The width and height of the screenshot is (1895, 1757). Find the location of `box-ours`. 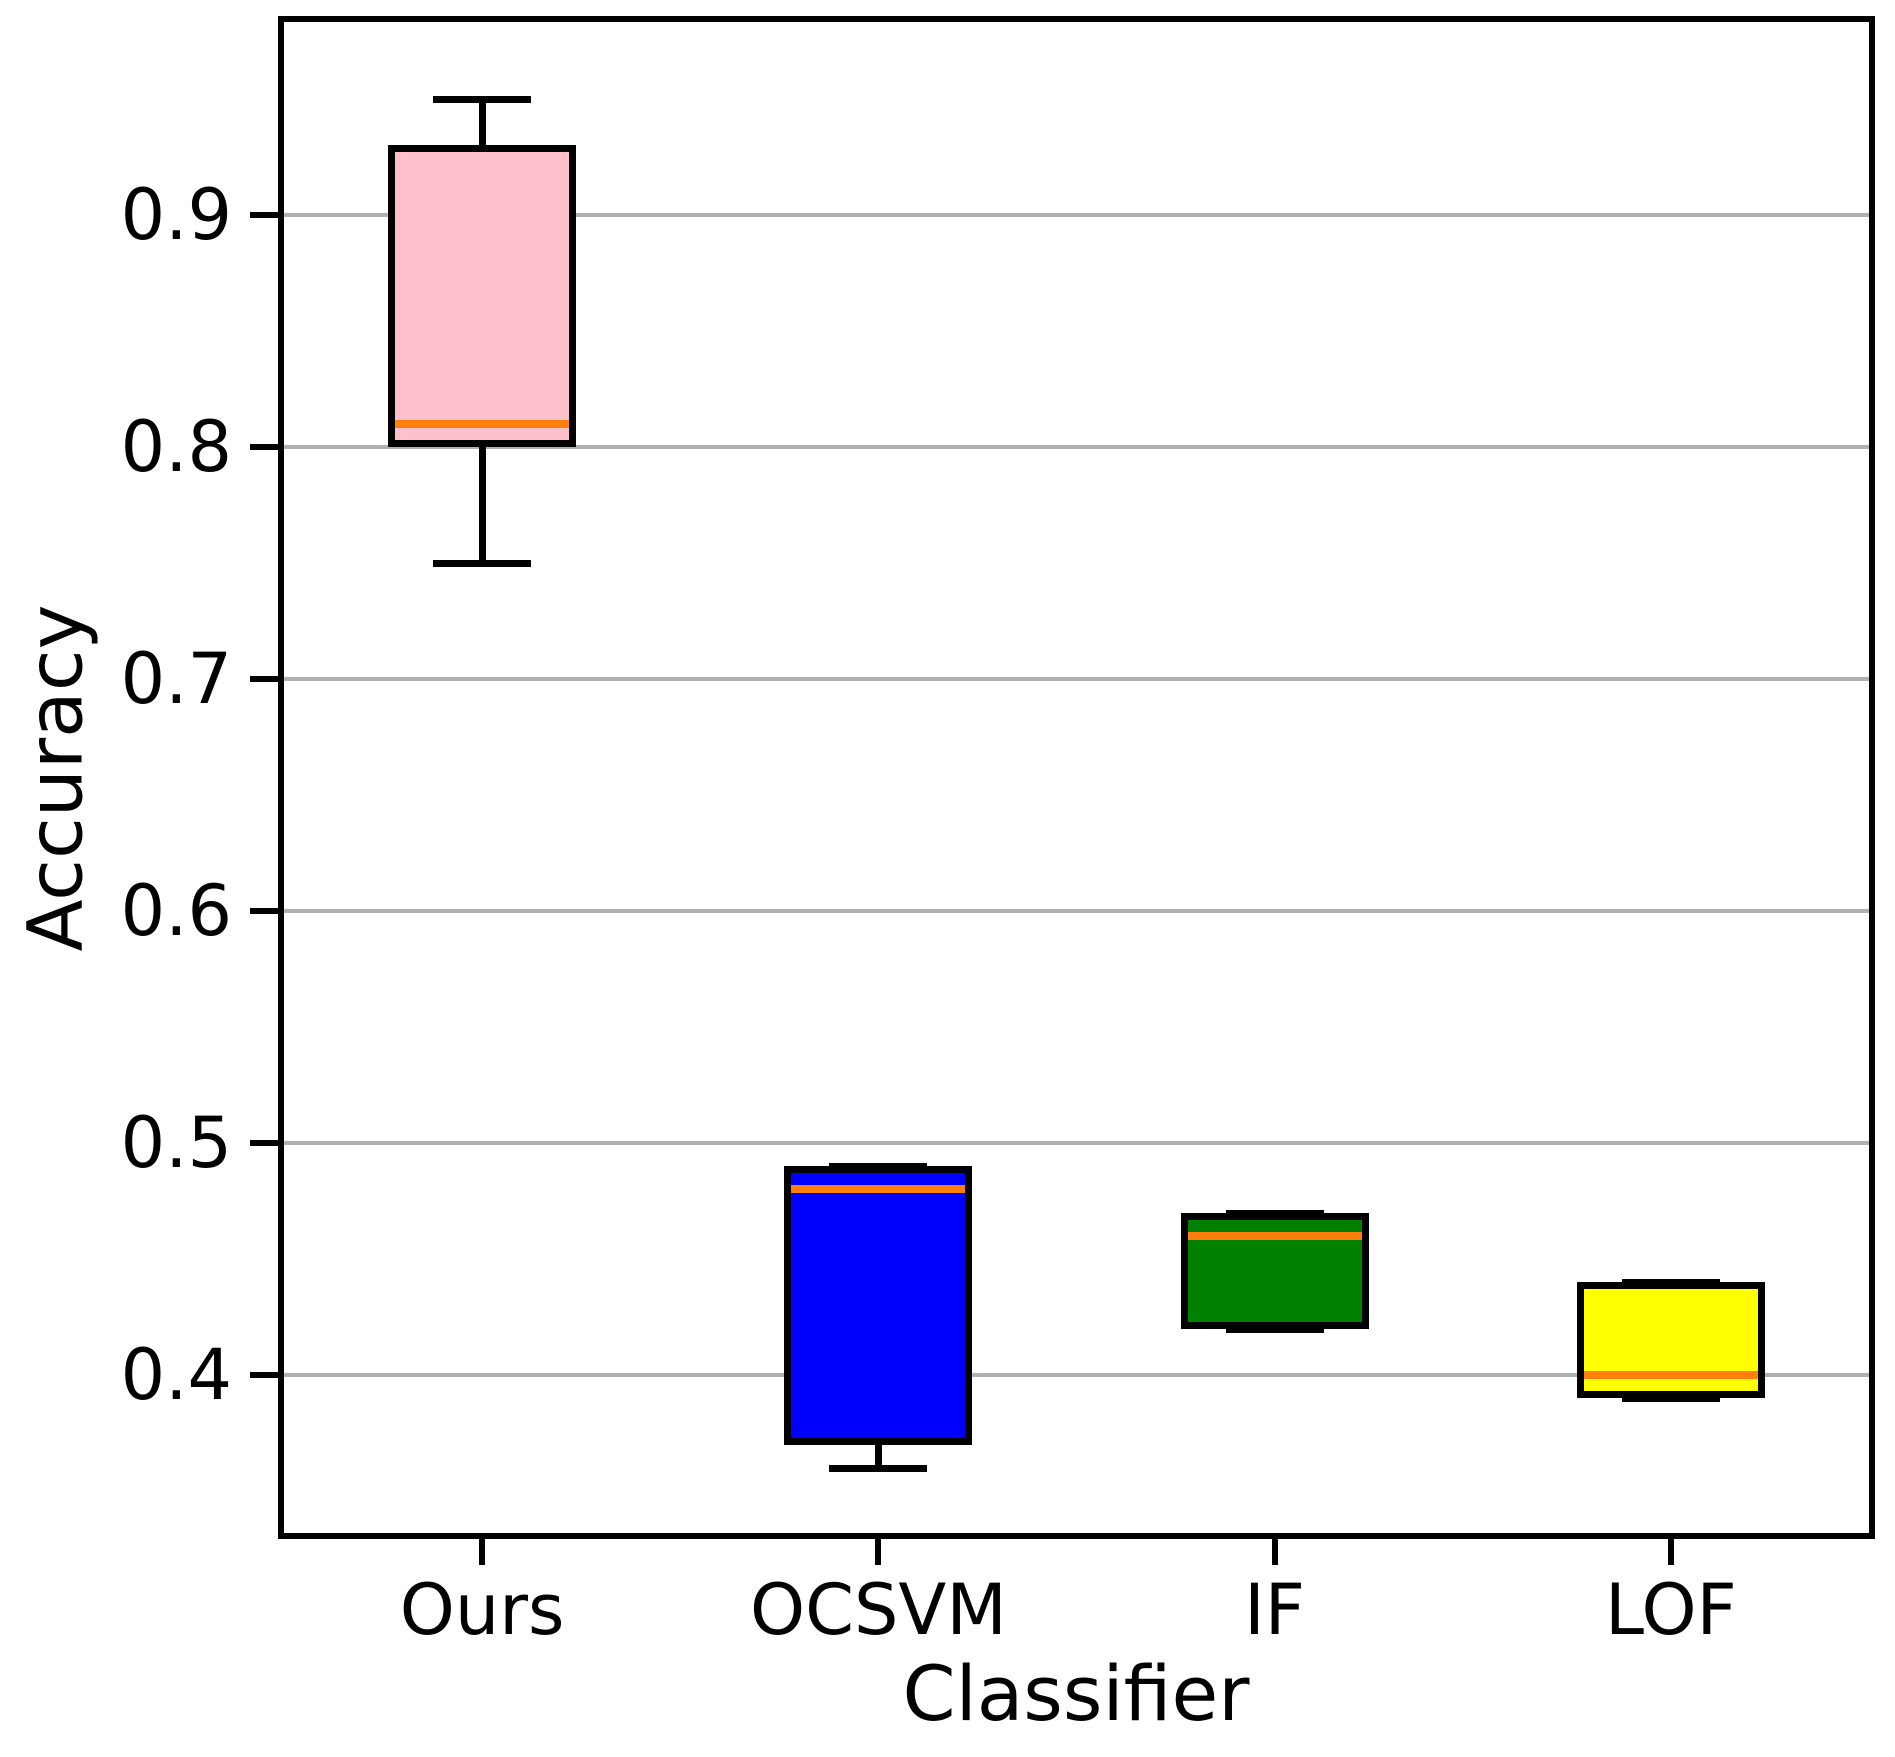

box-ours is located at coordinates (482, 296).